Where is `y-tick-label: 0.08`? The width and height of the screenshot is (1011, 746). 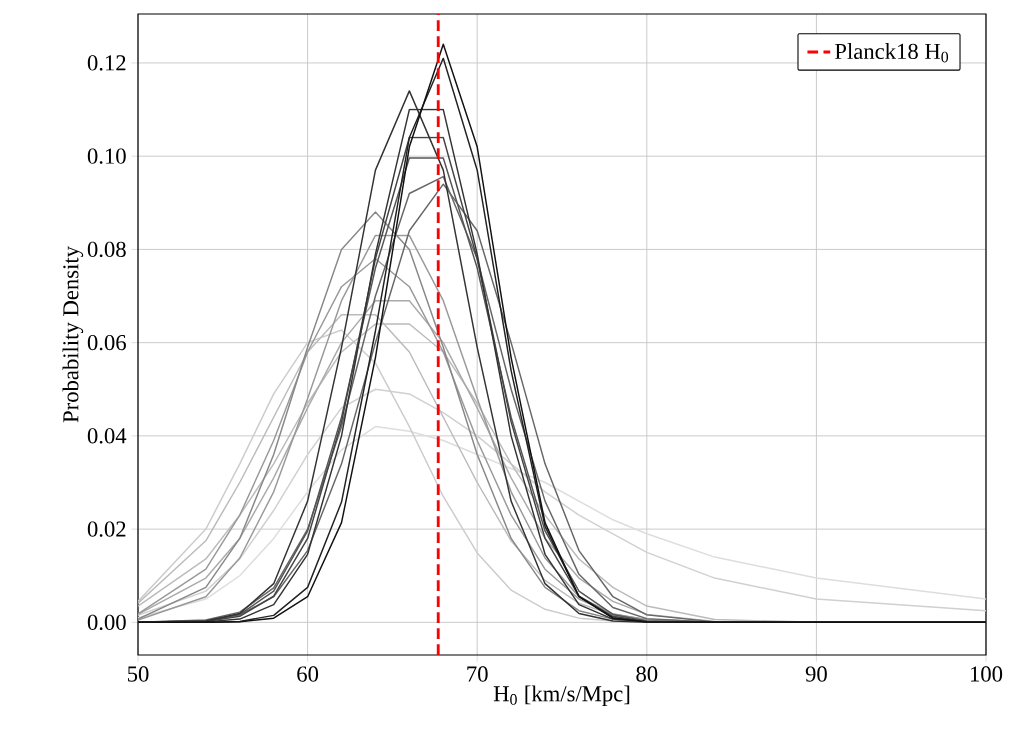 y-tick-label: 0.08 is located at coordinates (106, 249).